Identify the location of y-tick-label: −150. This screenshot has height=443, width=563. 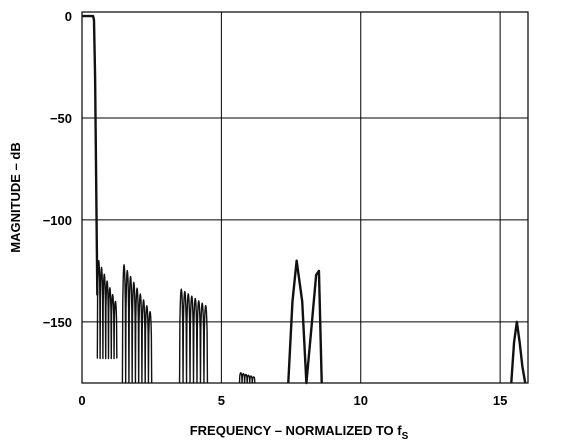
(57, 322).